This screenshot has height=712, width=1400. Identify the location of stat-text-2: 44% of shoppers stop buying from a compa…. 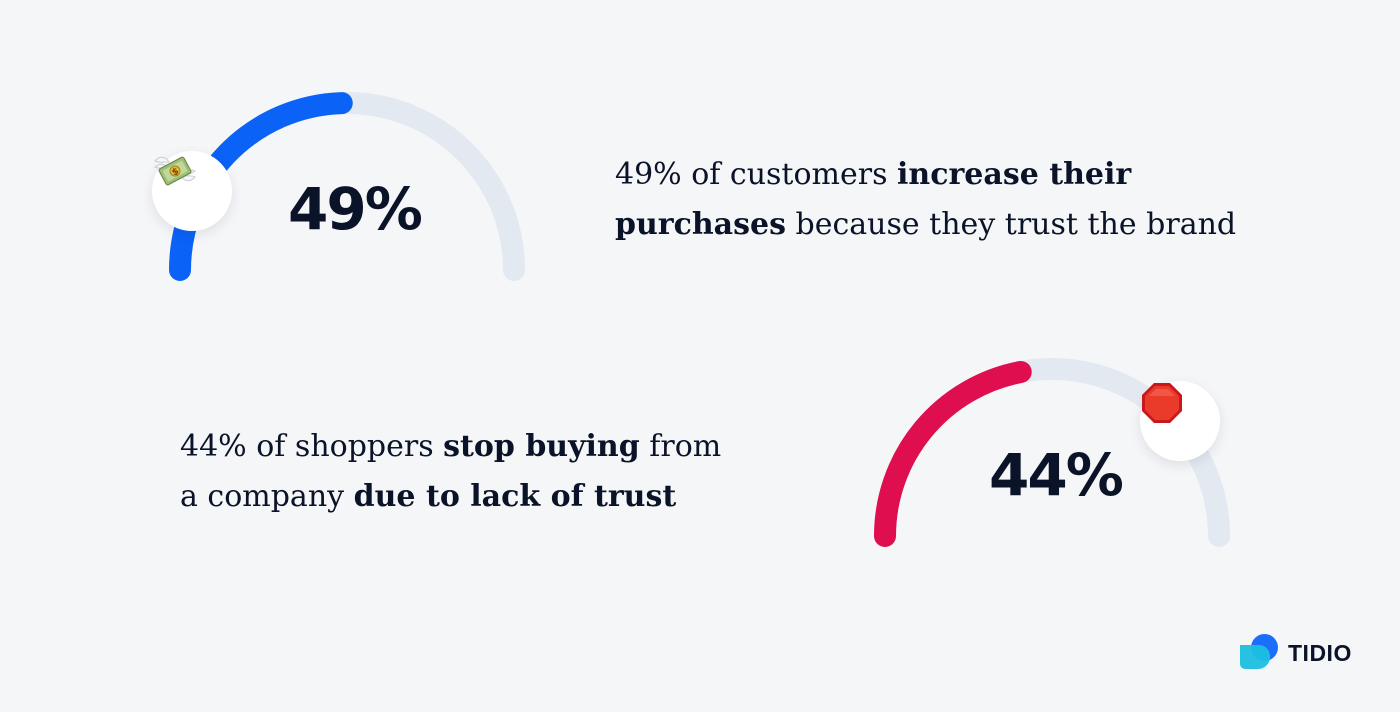
(460, 472).